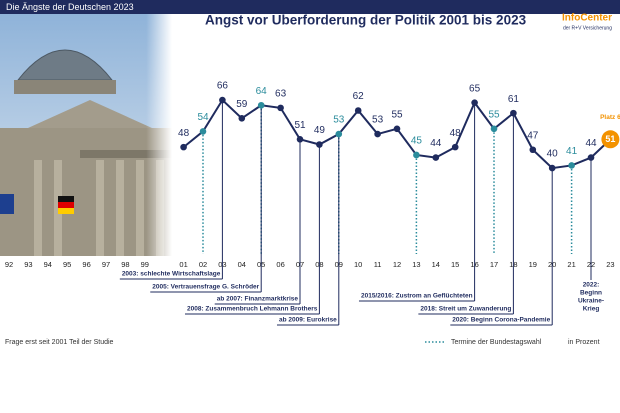  I want to click on x-tick-label: 97, so click(106, 264).